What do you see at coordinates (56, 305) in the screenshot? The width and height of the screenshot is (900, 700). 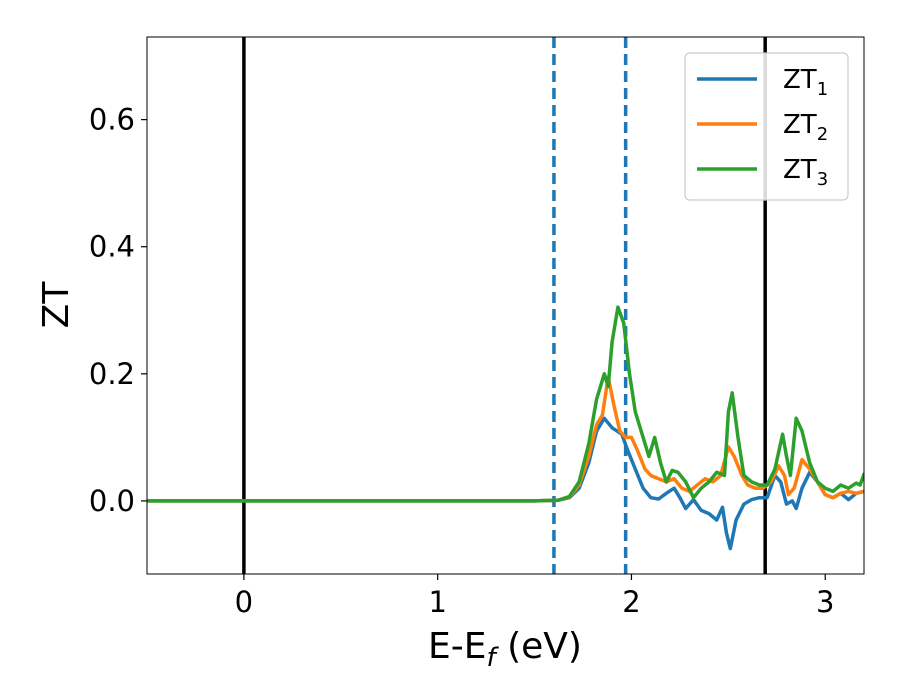 I see `y-axis-label: ZT` at bounding box center [56, 305].